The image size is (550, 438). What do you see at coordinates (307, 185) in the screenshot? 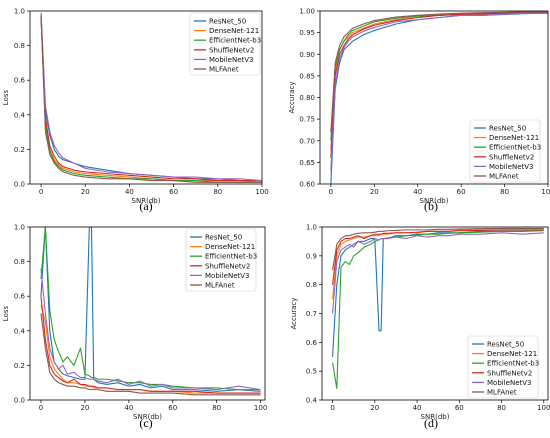
I see `y-tick-label: 0.60` at bounding box center [307, 185].